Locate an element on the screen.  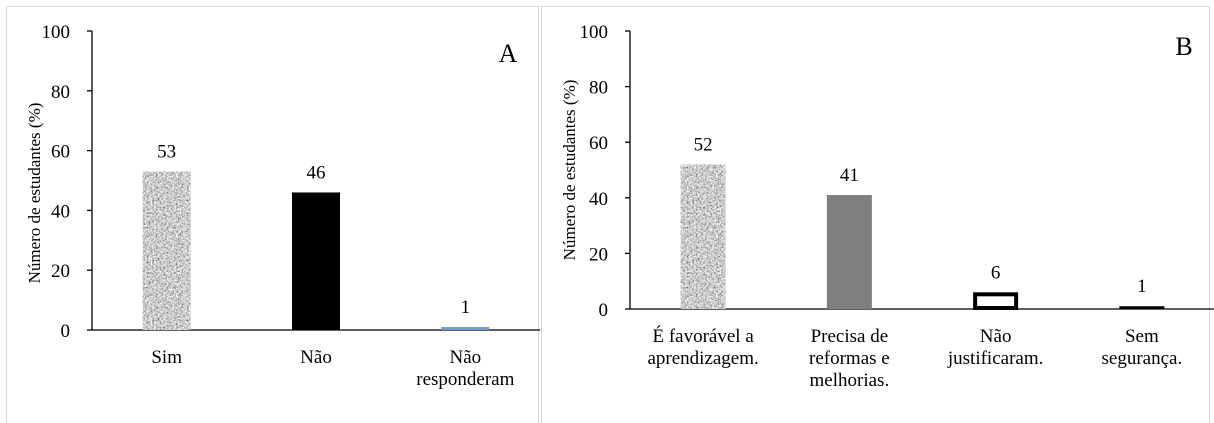
chart-a-category-labels: Sim Não Não responderam is located at coordinates (332, 368).